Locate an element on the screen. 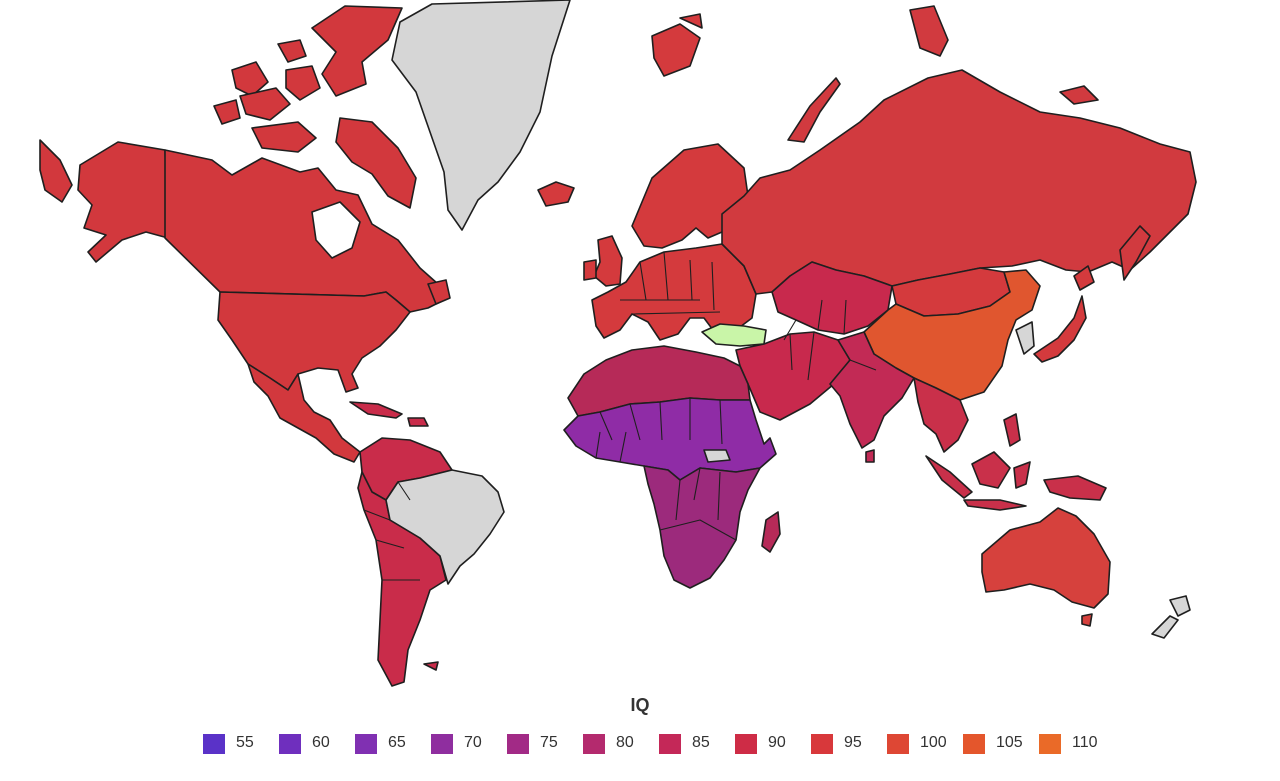 The image size is (1280, 781). region-newfoundland is located at coordinates (439, 292).